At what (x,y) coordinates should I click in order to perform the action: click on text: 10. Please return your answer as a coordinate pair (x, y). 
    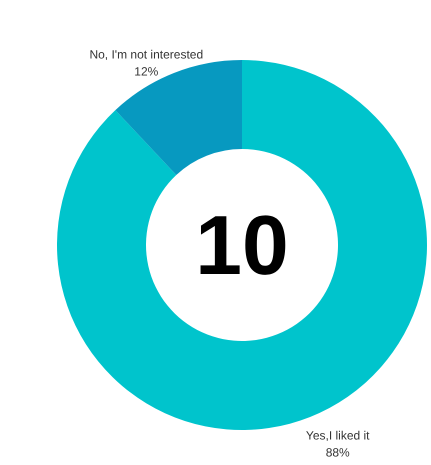
    Looking at the image, I should click on (242, 245).